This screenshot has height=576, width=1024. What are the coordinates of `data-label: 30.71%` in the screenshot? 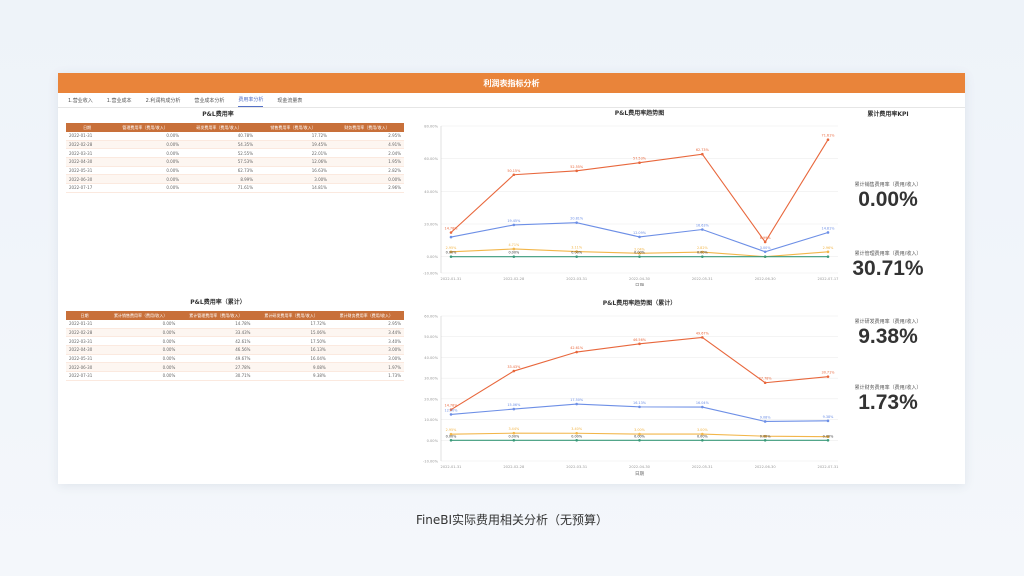 It's located at (829, 373).